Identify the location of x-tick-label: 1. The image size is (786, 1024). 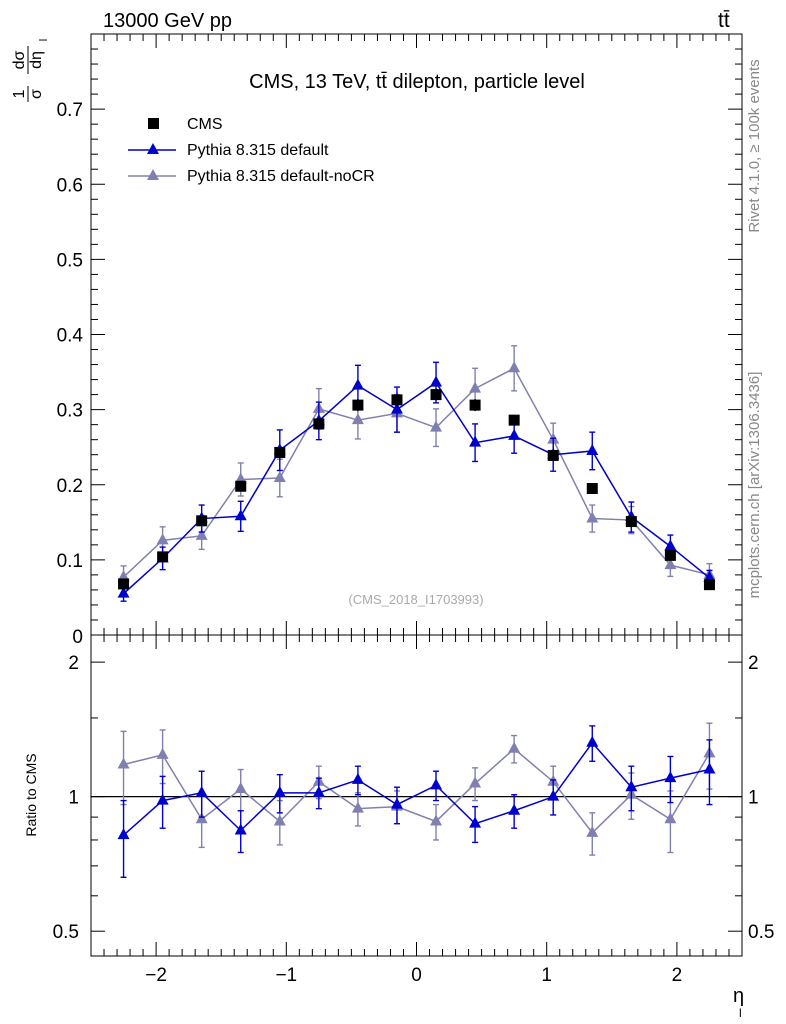
(546, 975).